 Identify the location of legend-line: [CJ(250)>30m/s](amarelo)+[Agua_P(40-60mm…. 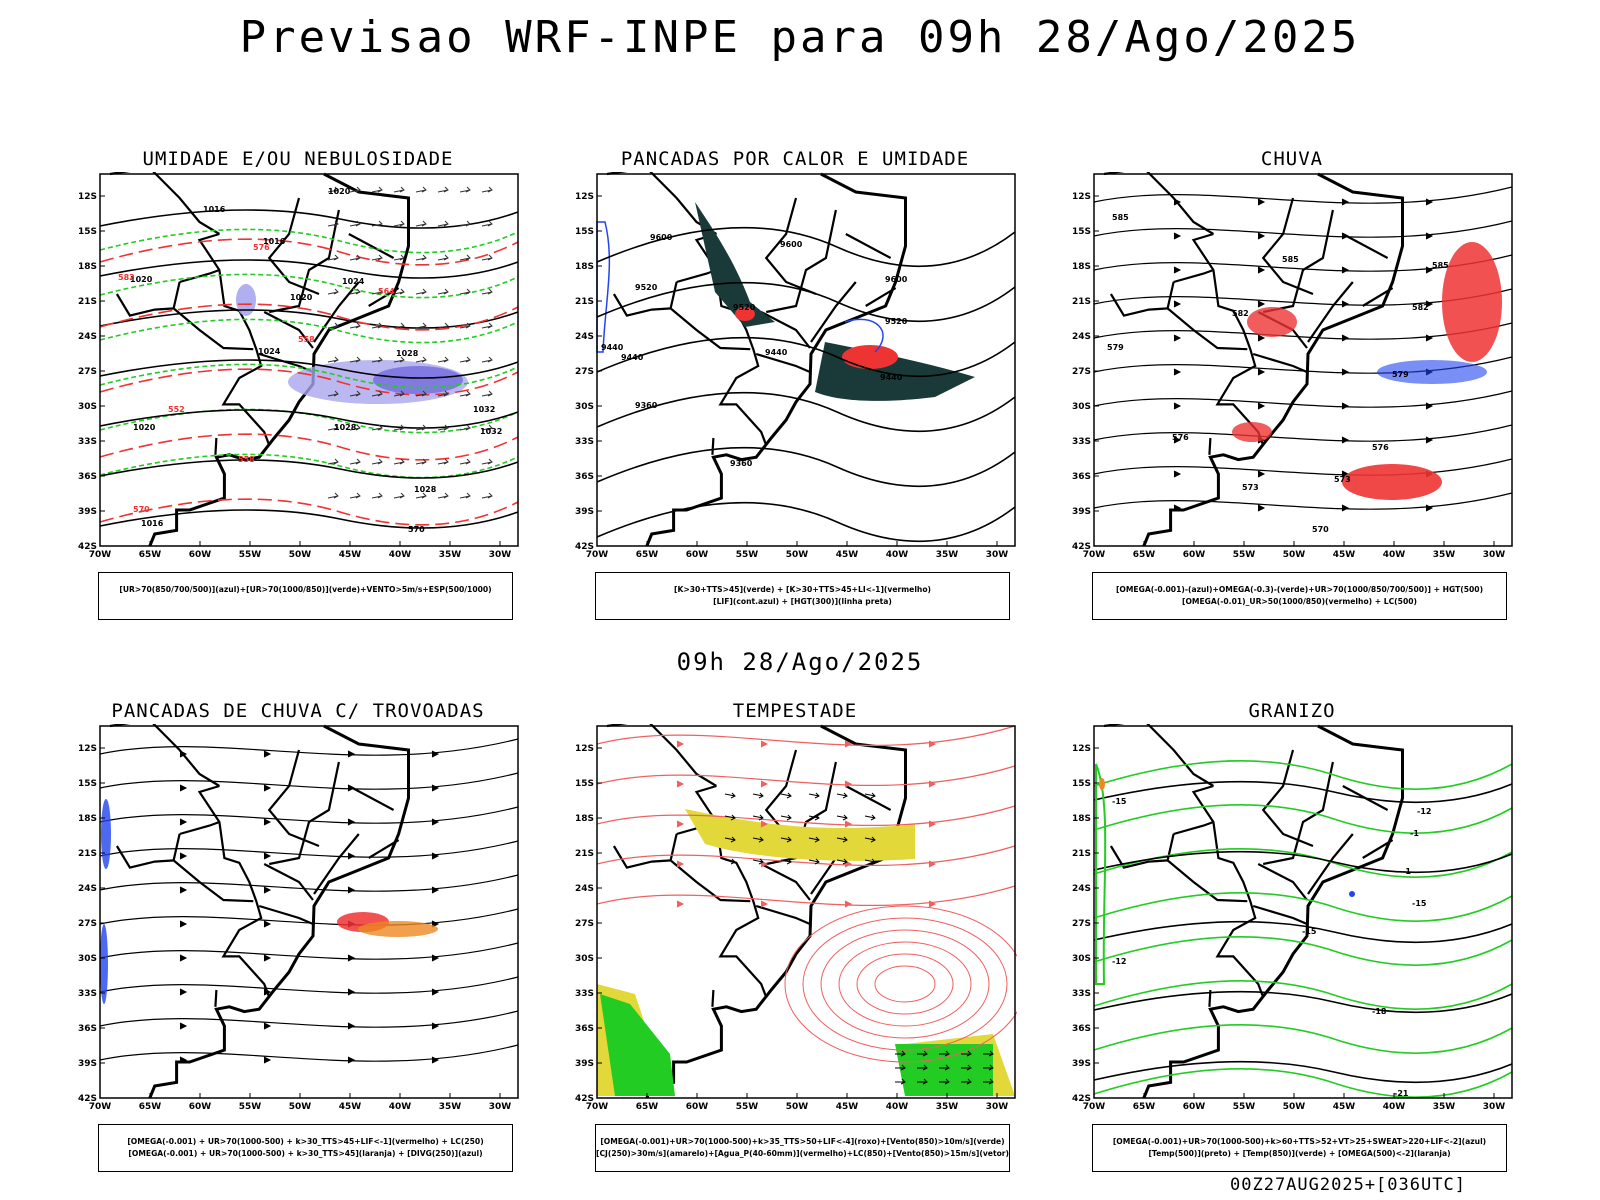
(803, 1153).